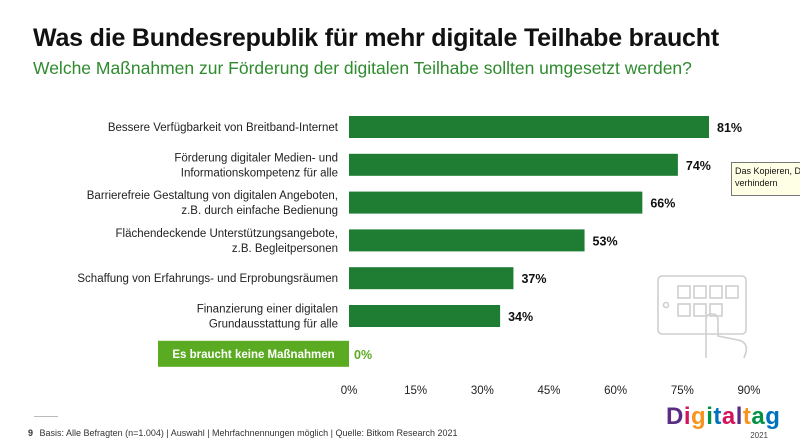  I want to click on value-label: 37%, so click(533, 279).